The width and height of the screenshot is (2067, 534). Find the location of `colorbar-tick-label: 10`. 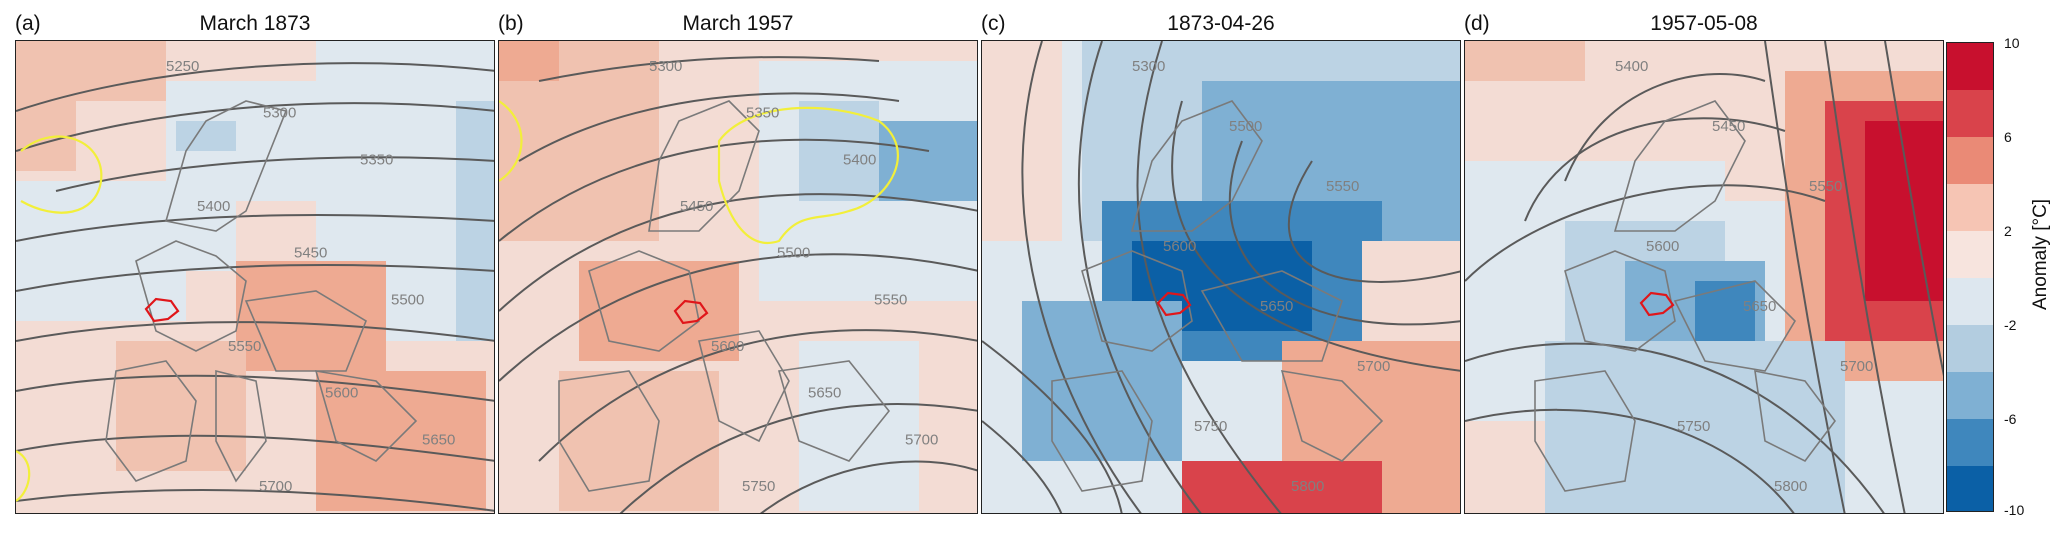

colorbar-tick-label: 10 is located at coordinates (2012, 43).